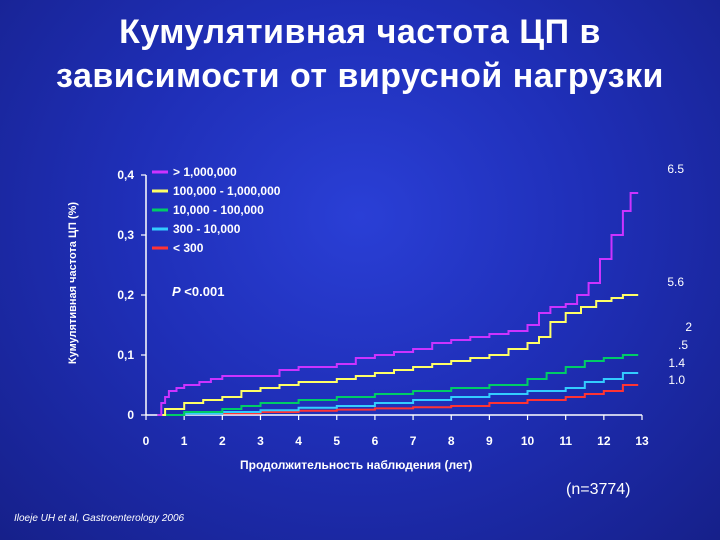  I want to click on x-tick-label: 9, so click(489, 441).